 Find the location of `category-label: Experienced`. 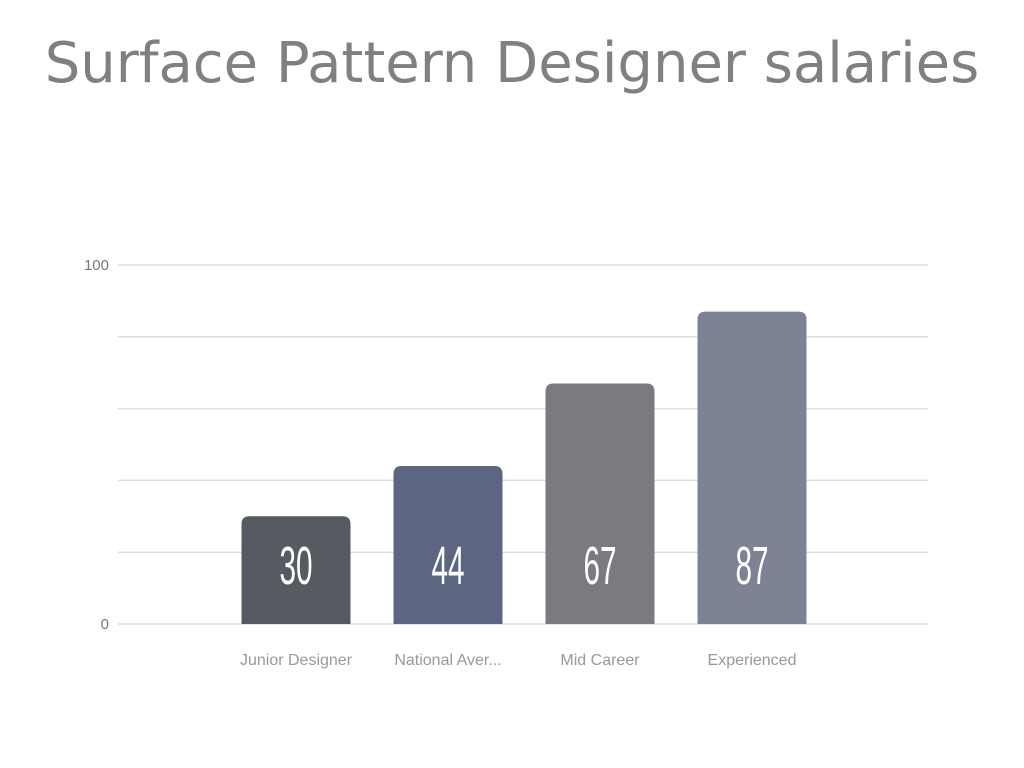

category-label: Experienced is located at coordinates (752, 660).